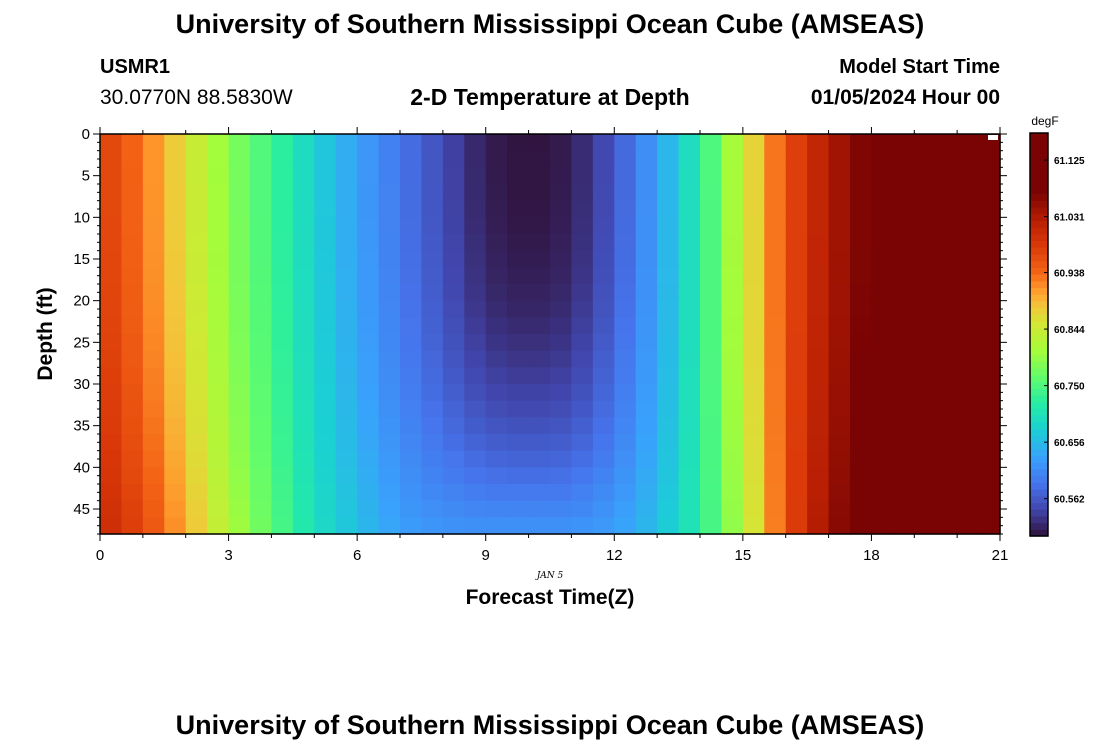 The image size is (1100, 750). I want to click on y-tick-label: 15, so click(81, 259).